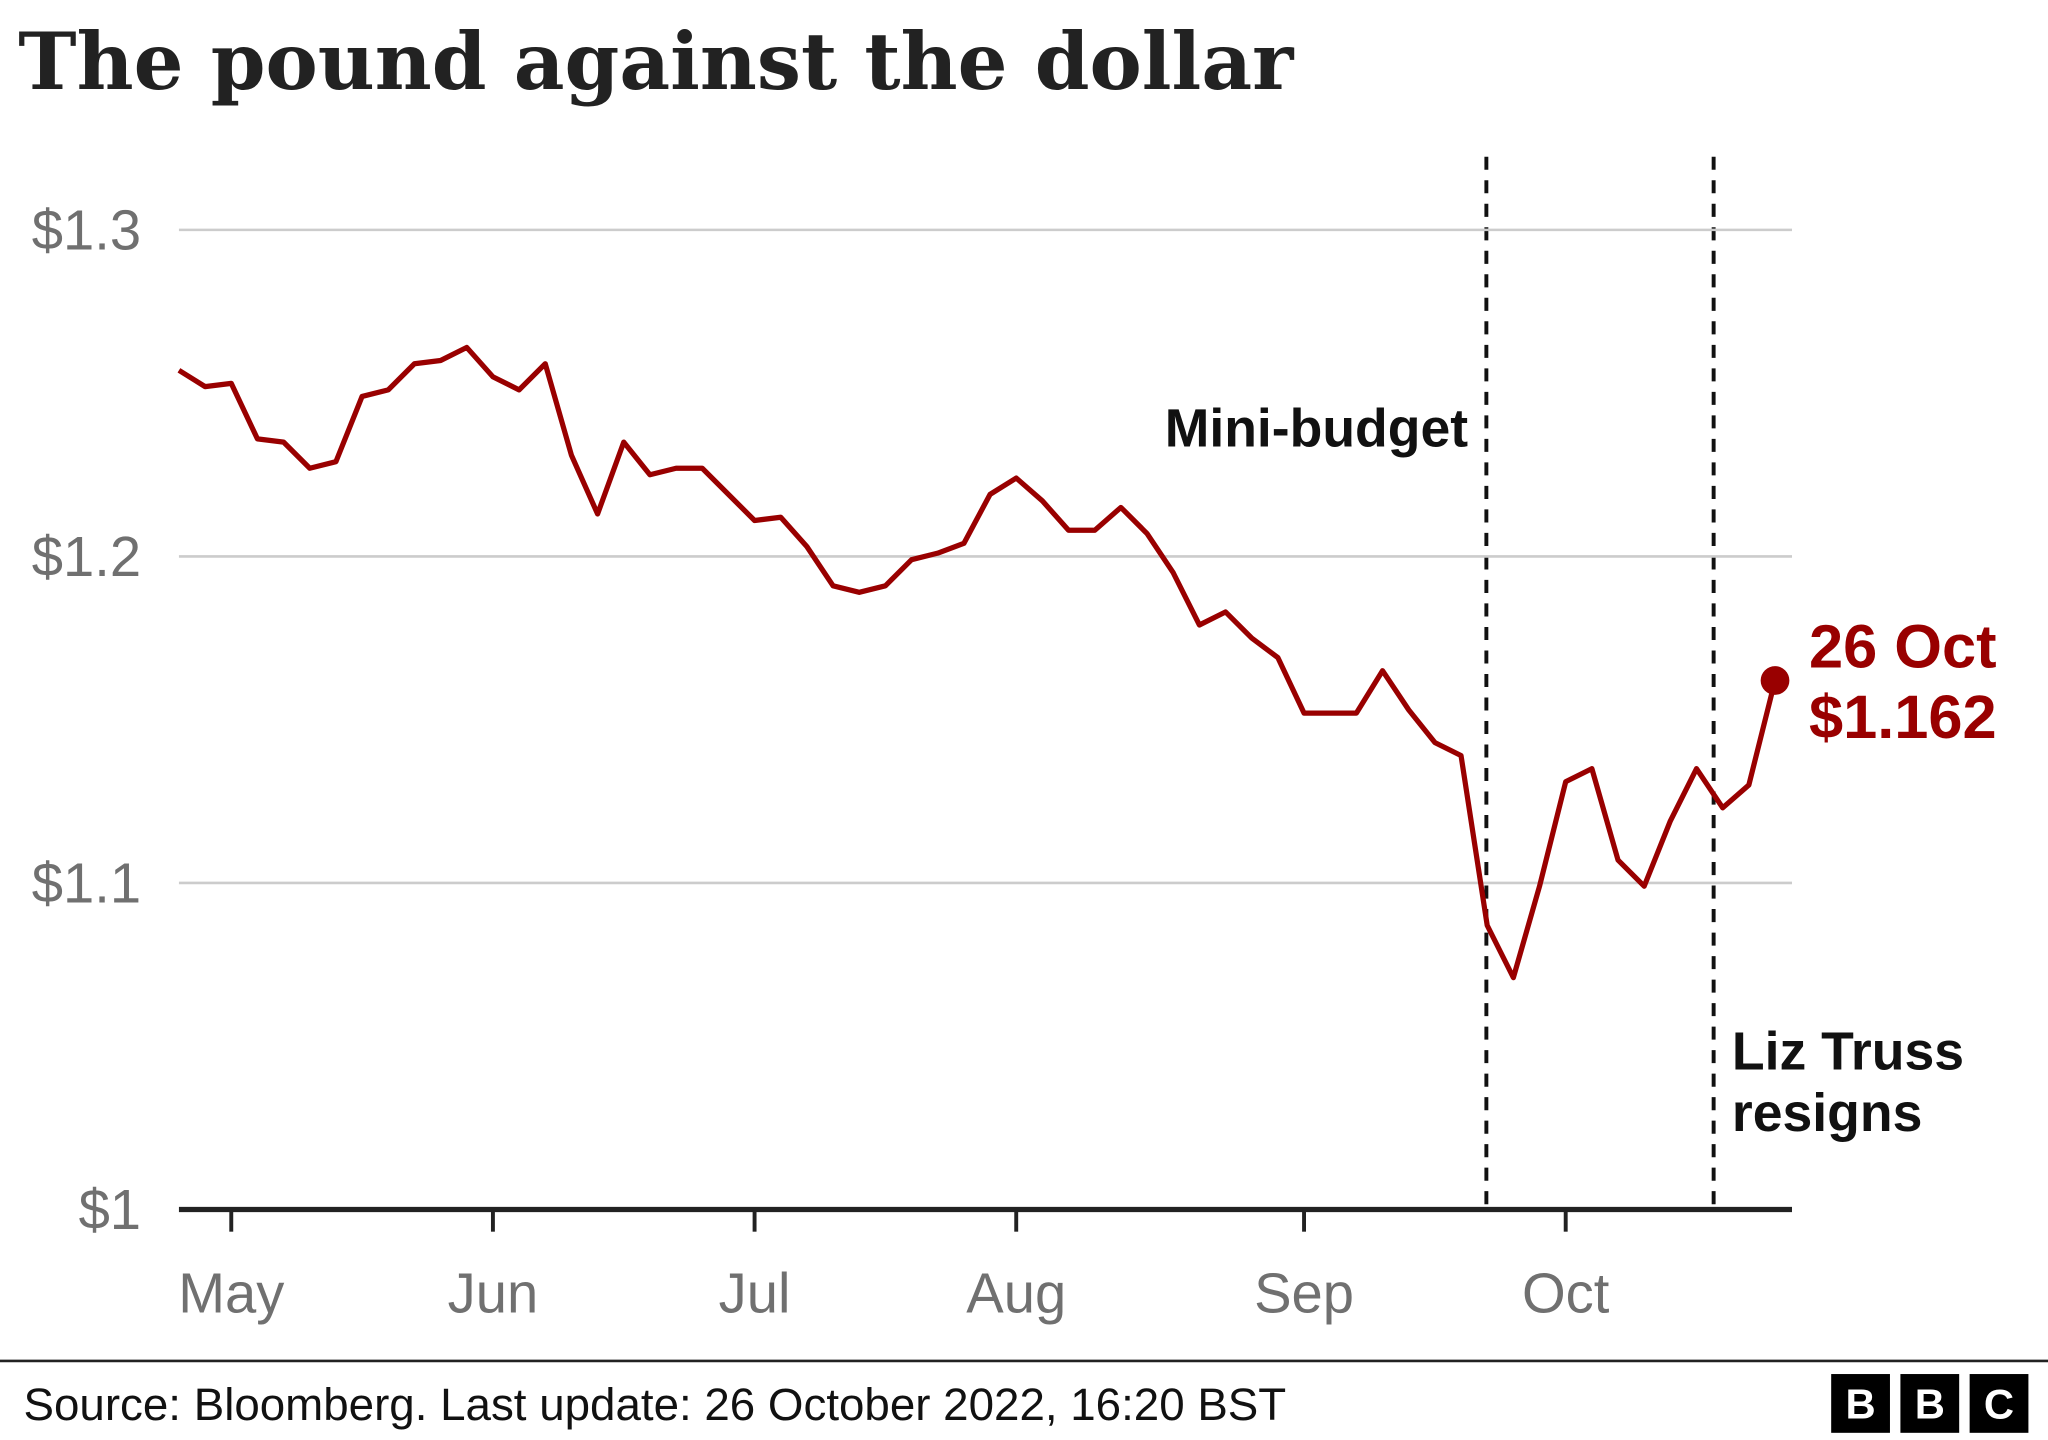  I want to click on end-label: 26 Oct, so click(1903, 646).